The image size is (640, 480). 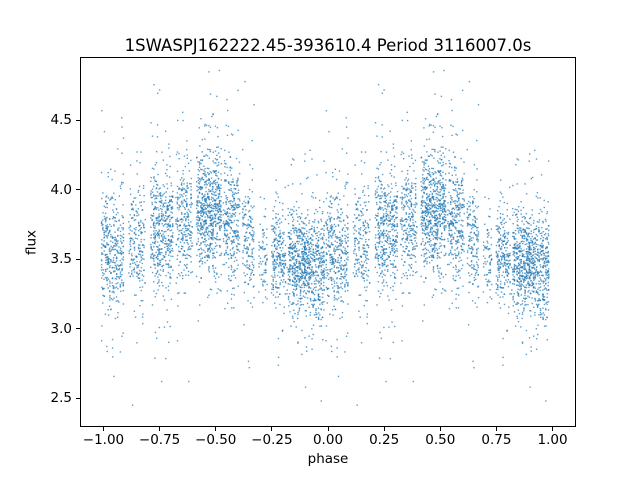 I want to click on y-tick-label: 4.0, so click(x=61, y=189).